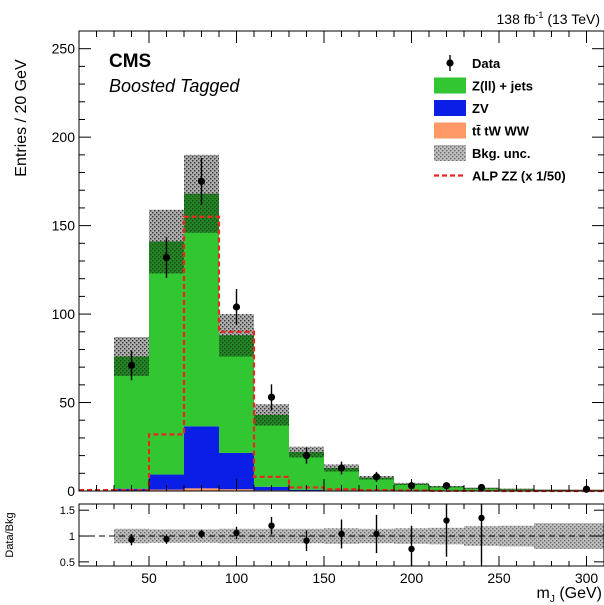  What do you see at coordinates (450, 108) in the screenshot?
I see `legend-entry-2-swatch` at bounding box center [450, 108].